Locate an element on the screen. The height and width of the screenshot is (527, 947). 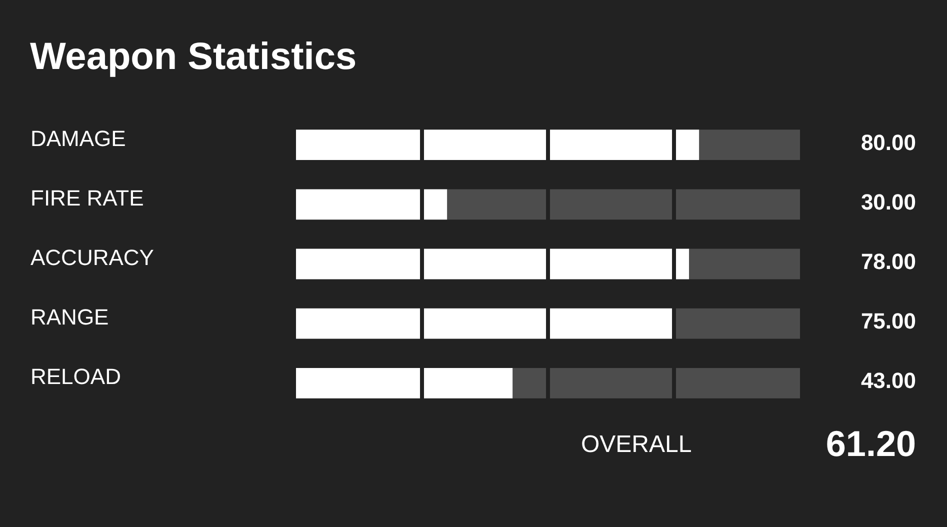
data-label: 43.00 is located at coordinates (888, 381).